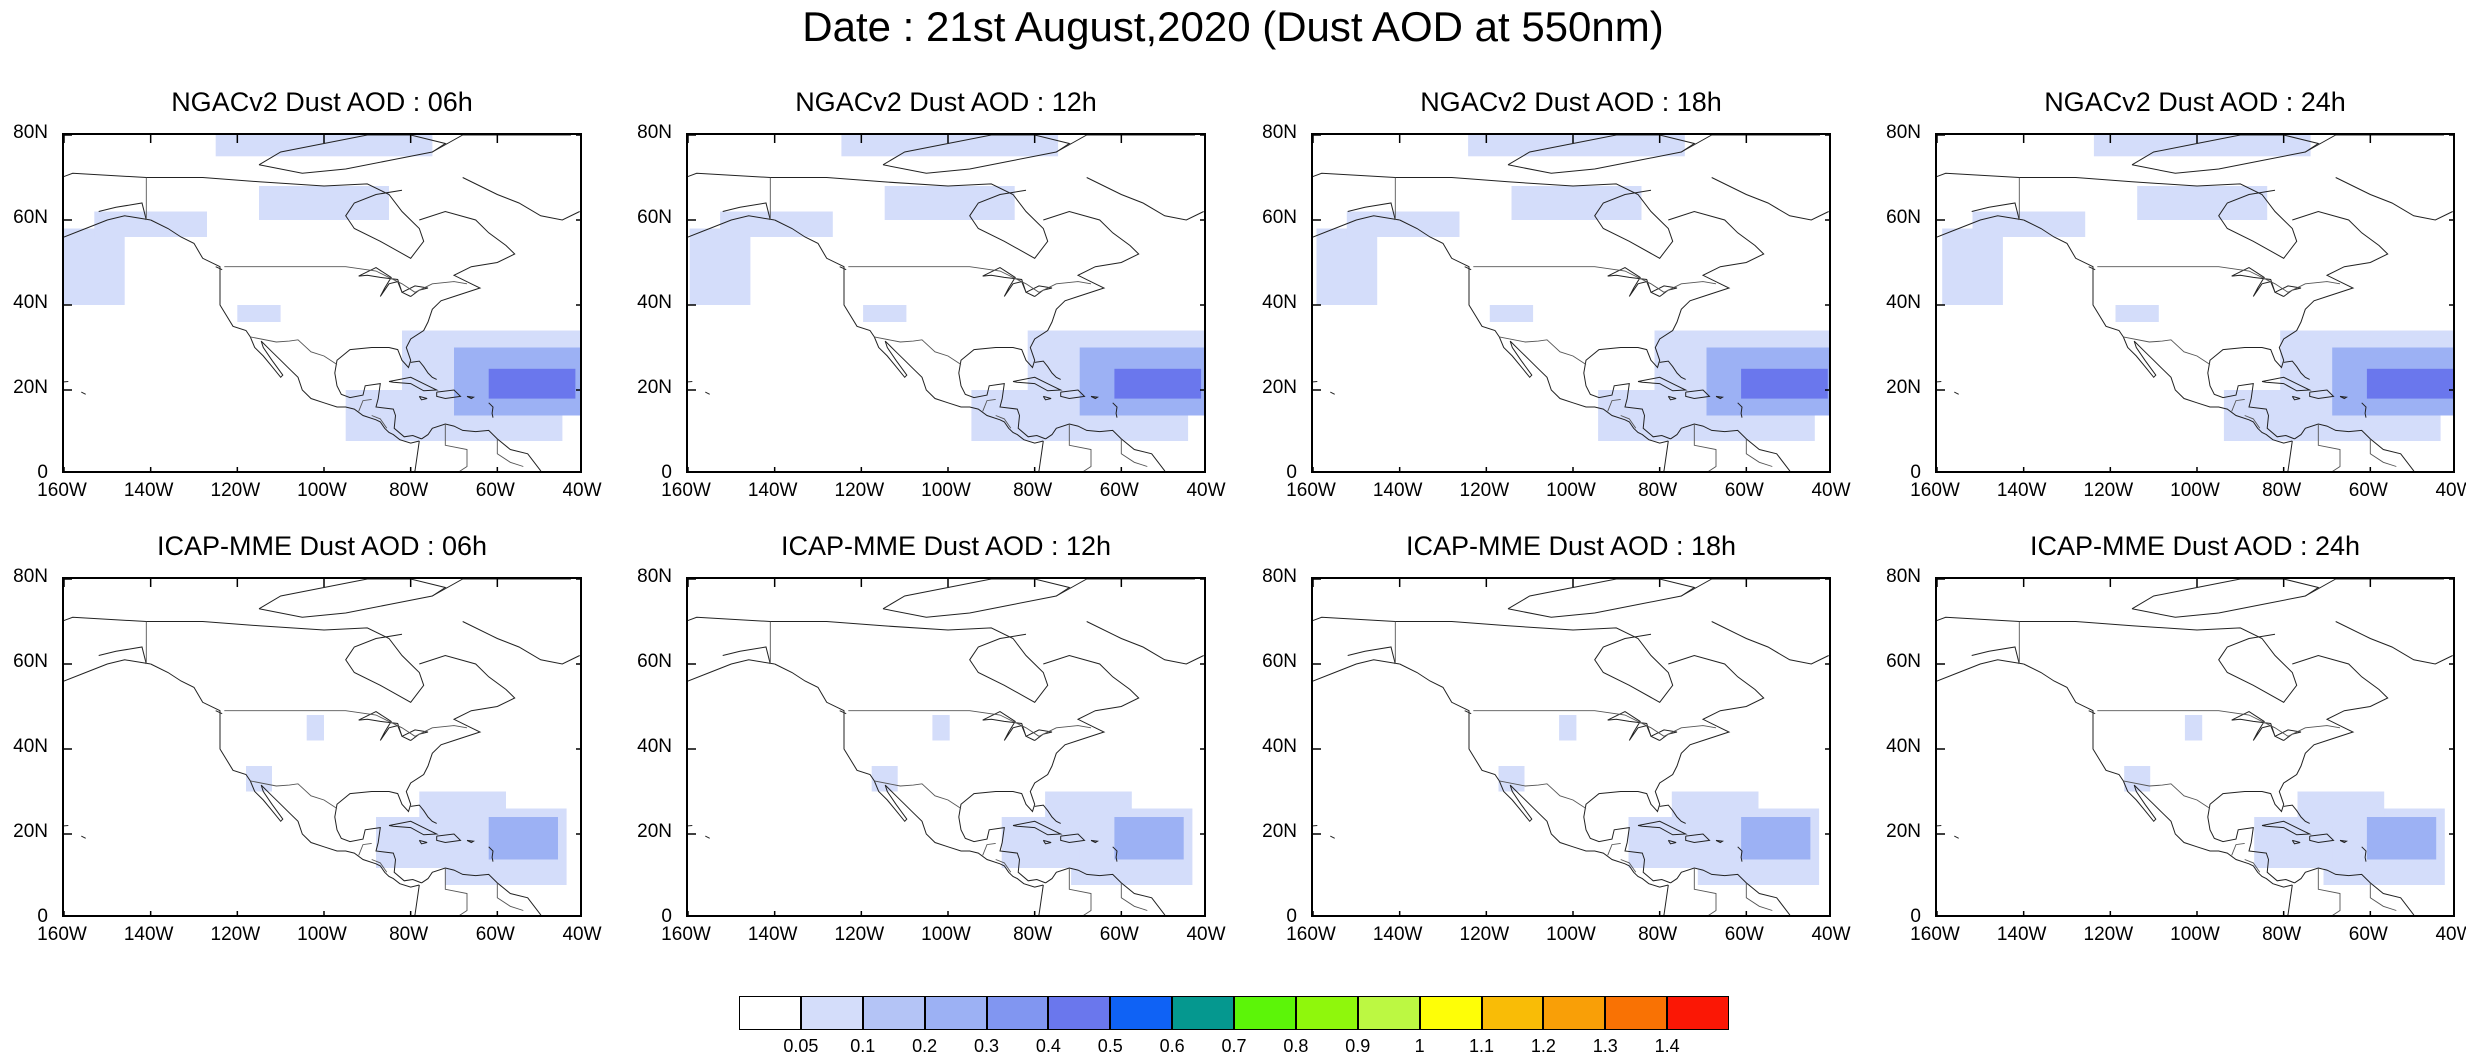  I want to click on colorbar-label: 0.7, so click(1234, 1046).